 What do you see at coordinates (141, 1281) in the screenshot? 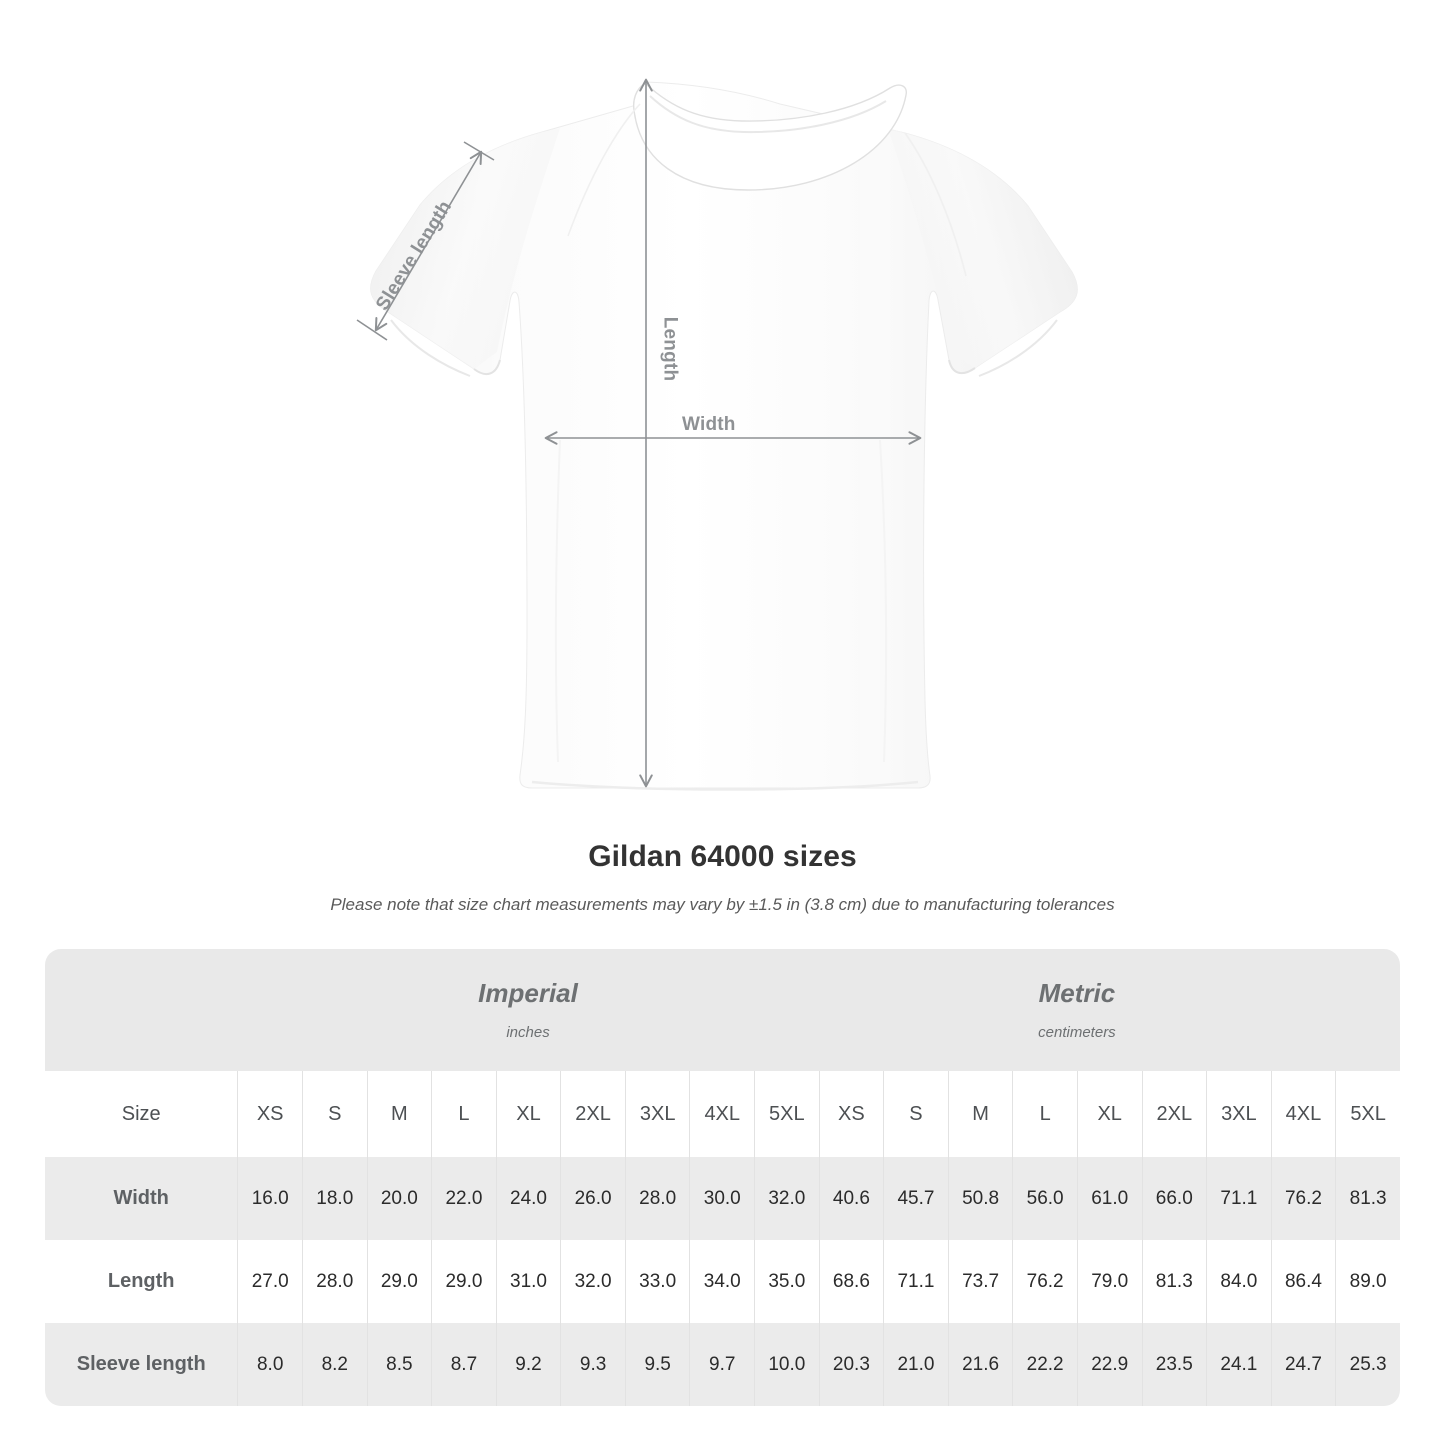
I see `row-label-length: Length` at bounding box center [141, 1281].